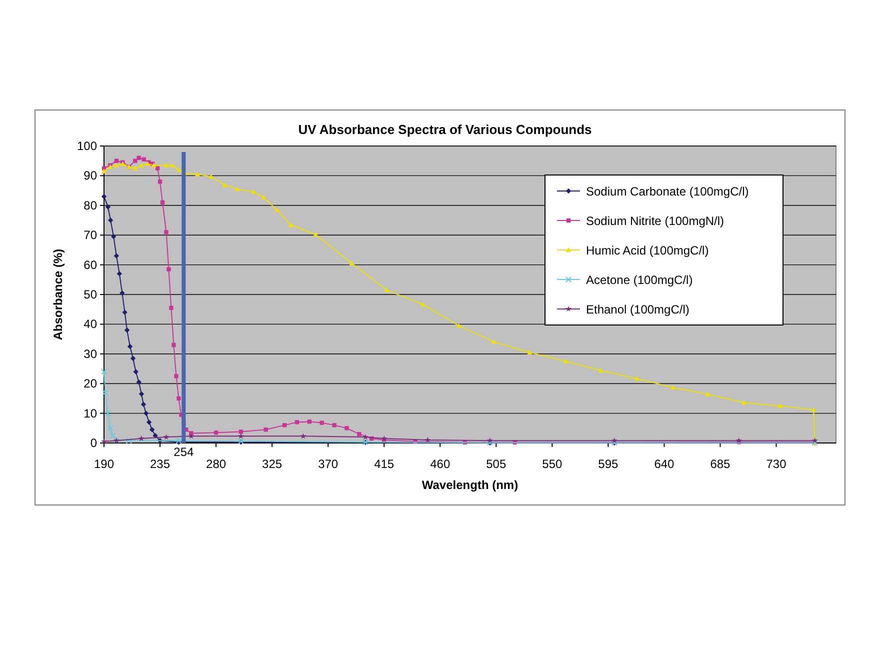 The image size is (871, 659). Describe the element at coordinates (328, 464) in the screenshot. I see `x-tick-label: 370` at that location.